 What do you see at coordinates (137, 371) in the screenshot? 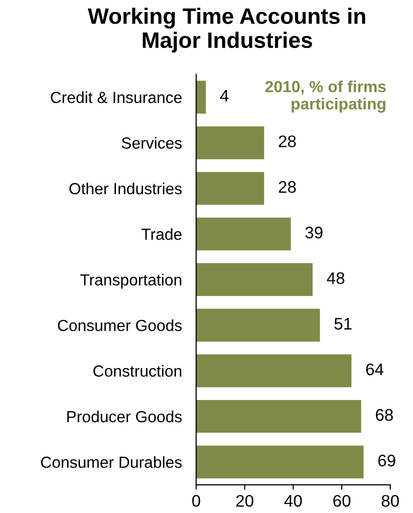
I see `y-tick-label: Construction` at bounding box center [137, 371].